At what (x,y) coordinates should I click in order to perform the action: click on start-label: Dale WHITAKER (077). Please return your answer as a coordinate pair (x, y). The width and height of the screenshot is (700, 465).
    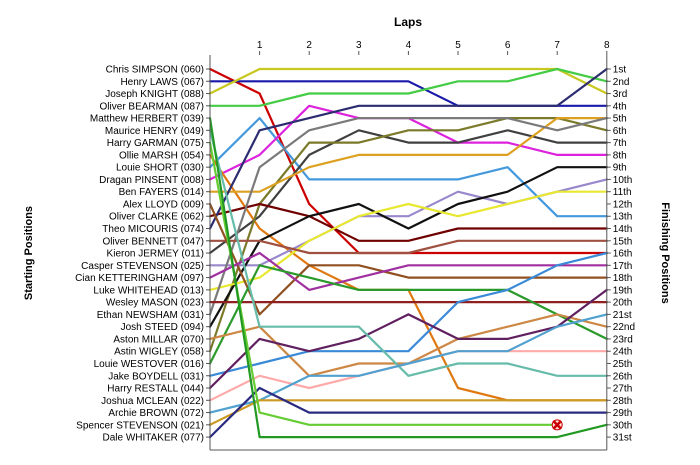
    Looking at the image, I should click on (153, 438).